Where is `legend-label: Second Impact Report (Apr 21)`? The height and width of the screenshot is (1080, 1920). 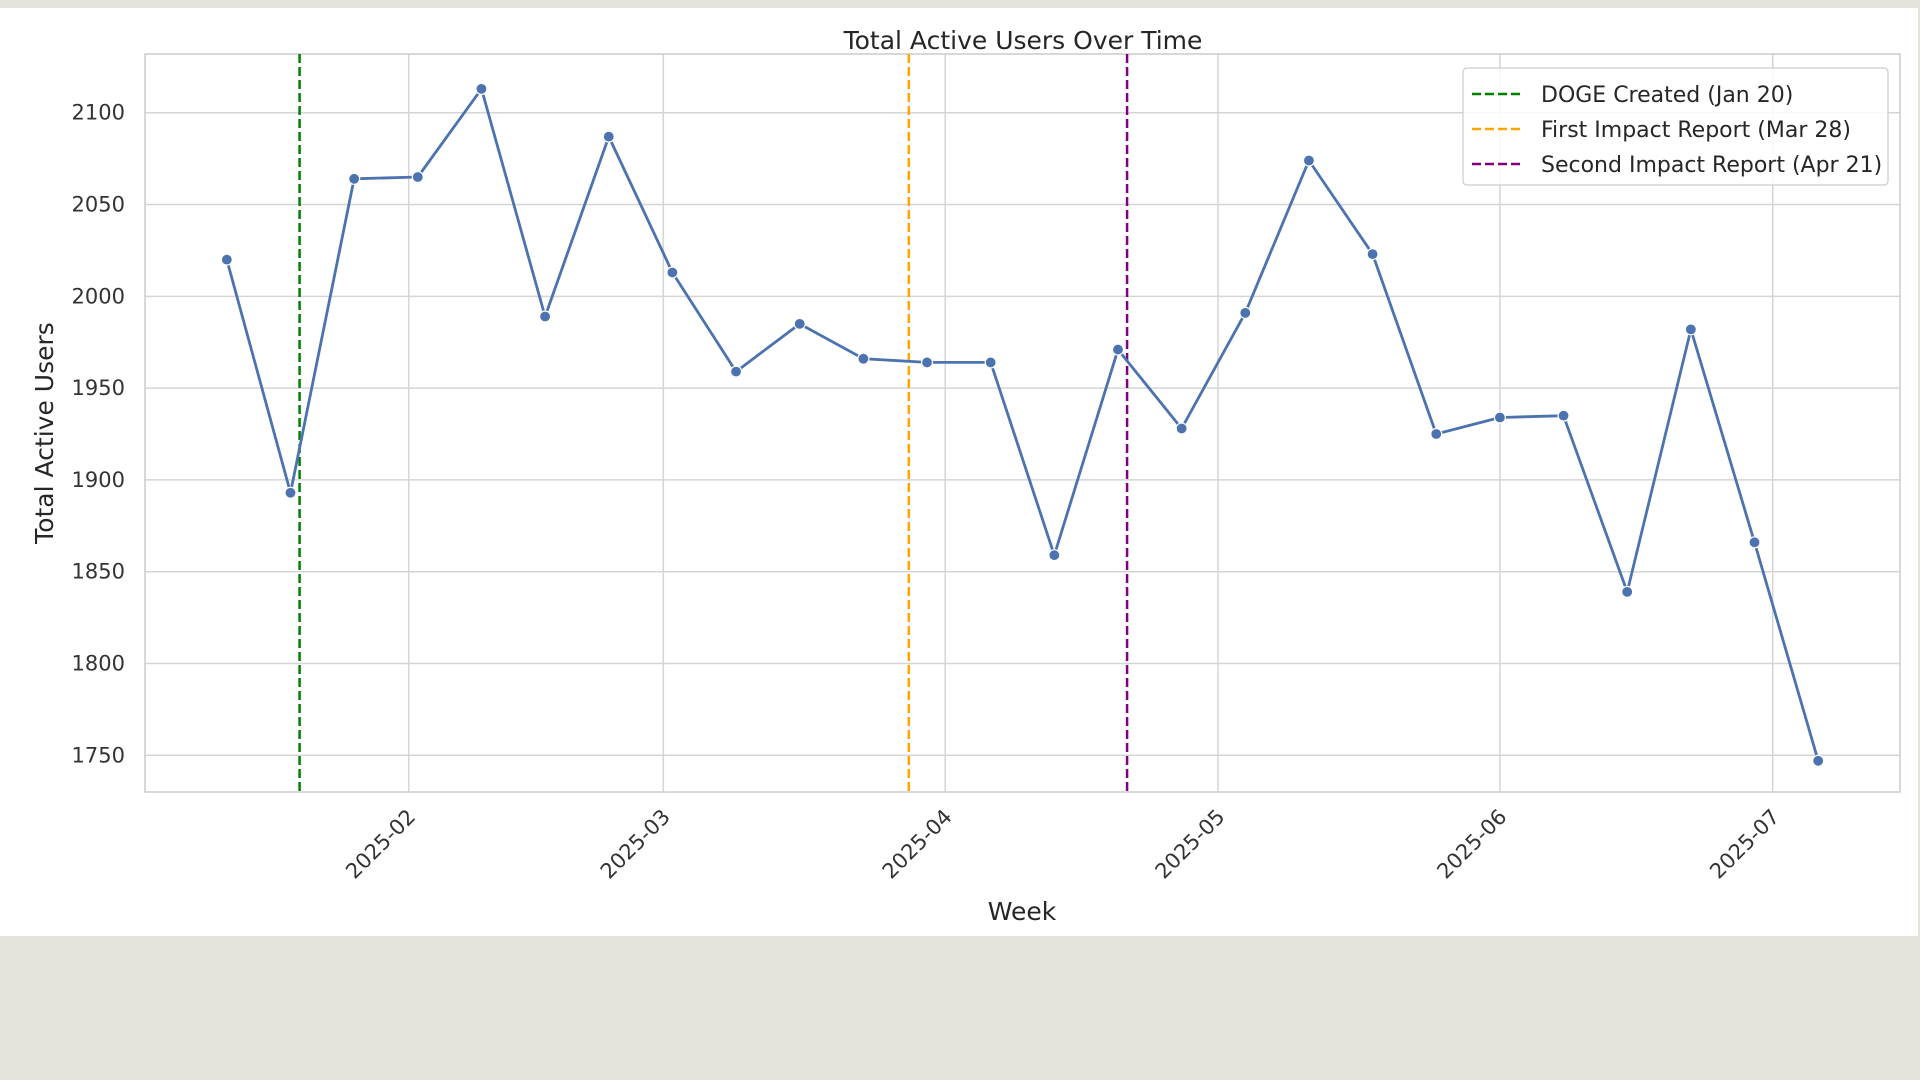
legend-label: Second Impact Report (Apr 21) is located at coordinates (1711, 165).